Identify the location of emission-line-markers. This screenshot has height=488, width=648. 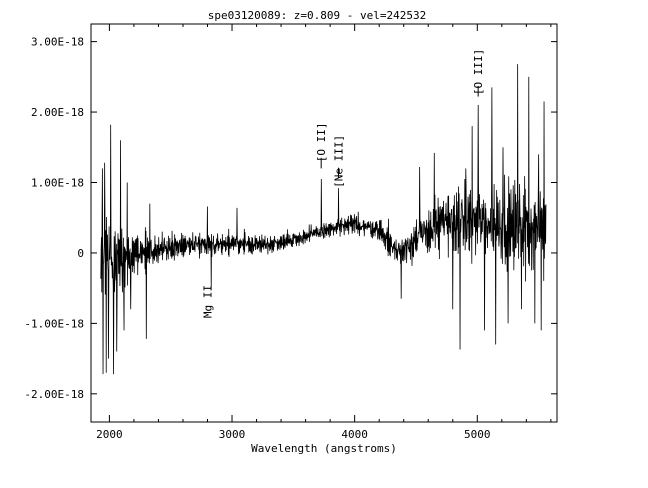
(399, 132).